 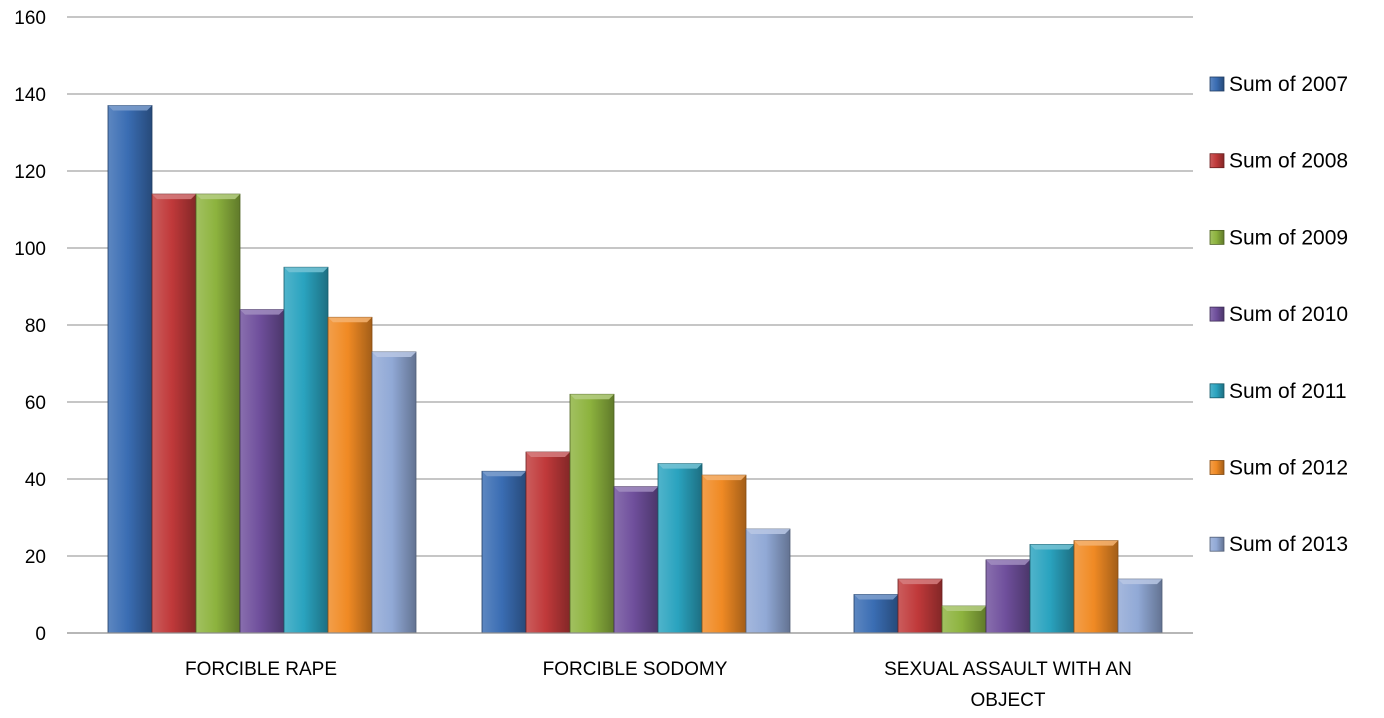 I want to click on x-category-label: FORCIBLE RAPE, so click(x=261, y=669).